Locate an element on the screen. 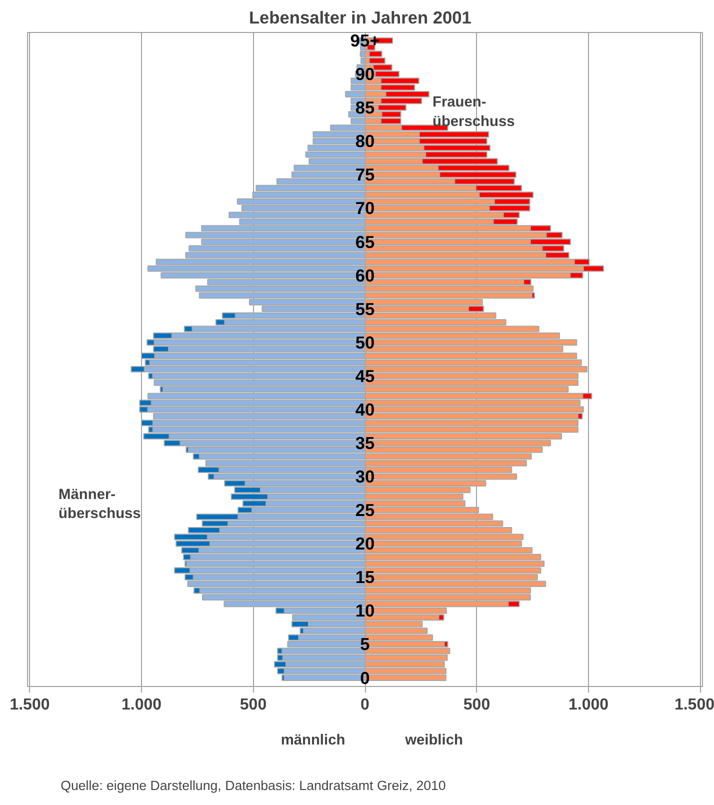 Image resolution: width=714 pixels, height=805 pixels. y-tick-label: 65 is located at coordinates (365, 242).